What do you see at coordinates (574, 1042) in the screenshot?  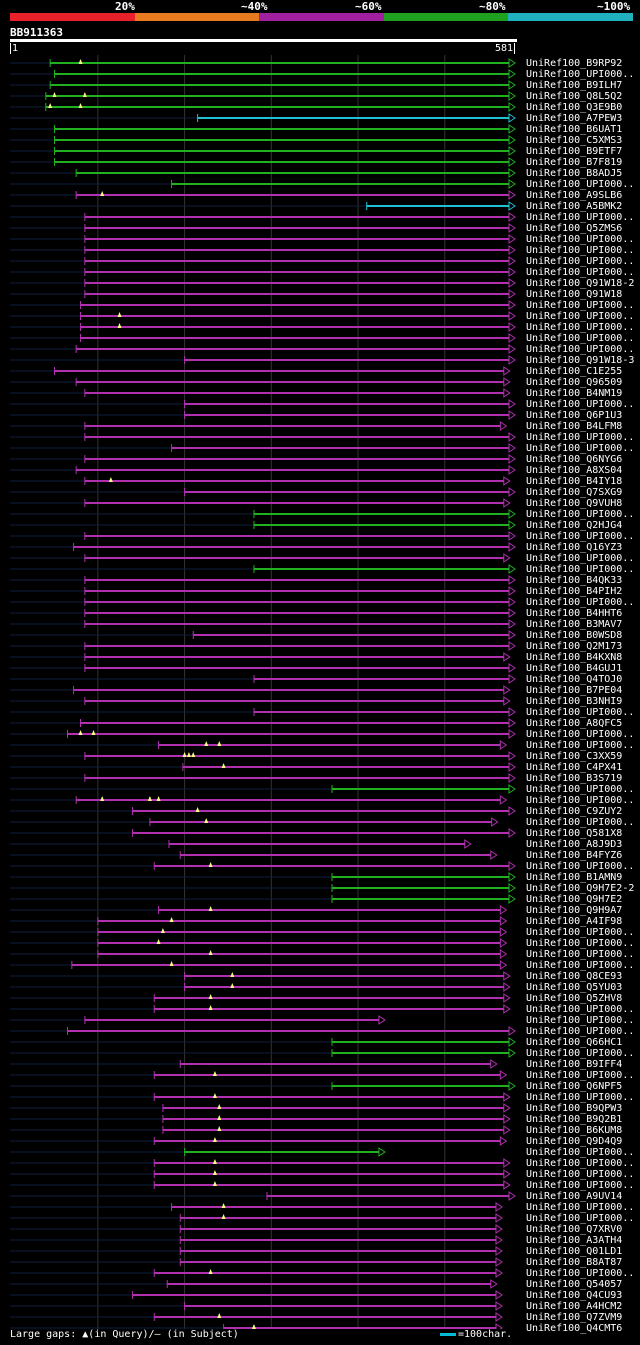 I see `hit-name: UniRef100_Q66HC1` at bounding box center [574, 1042].